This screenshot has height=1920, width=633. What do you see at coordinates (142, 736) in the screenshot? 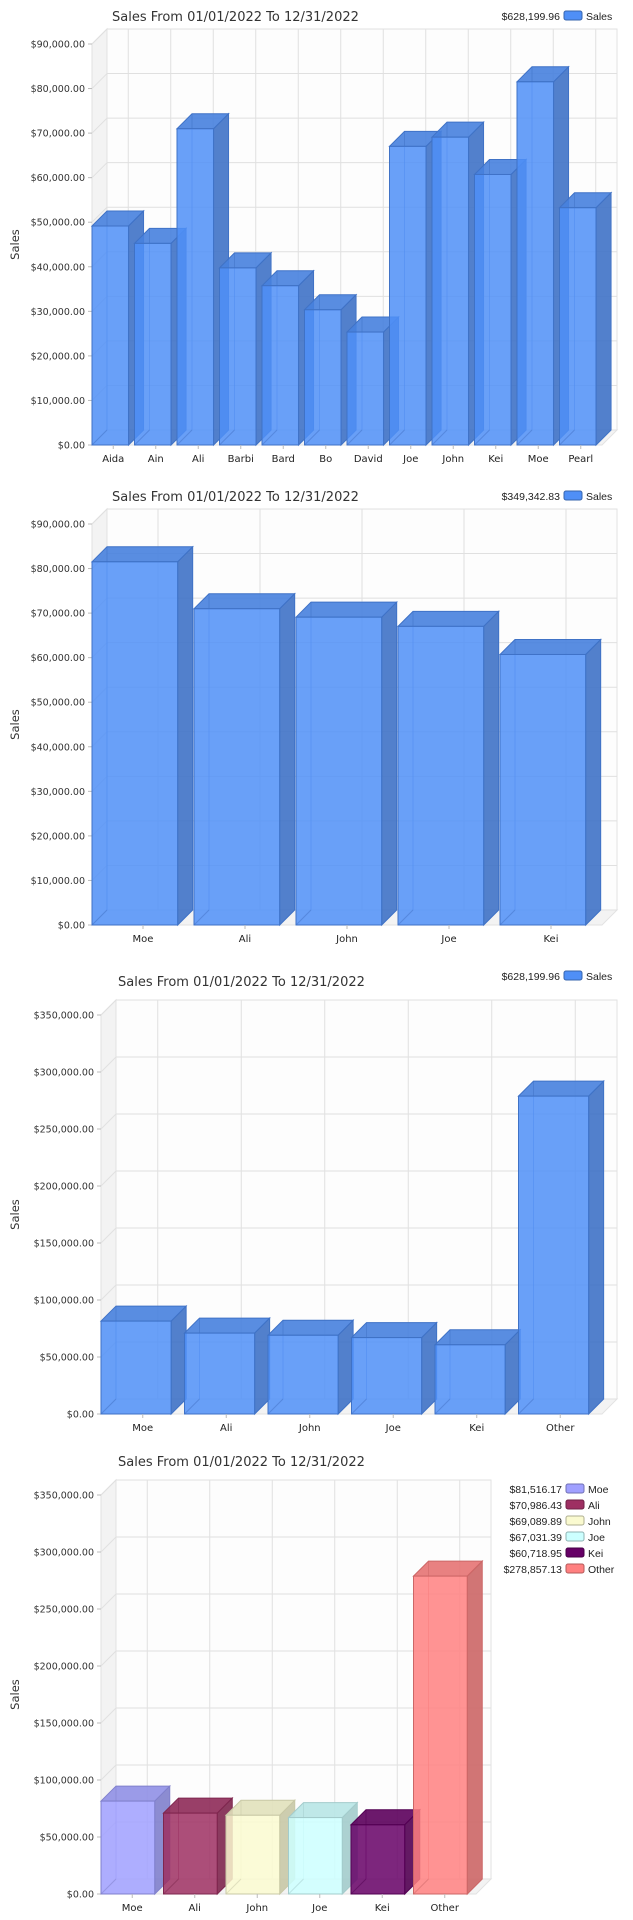
I see `bar-moe` at bounding box center [142, 736].